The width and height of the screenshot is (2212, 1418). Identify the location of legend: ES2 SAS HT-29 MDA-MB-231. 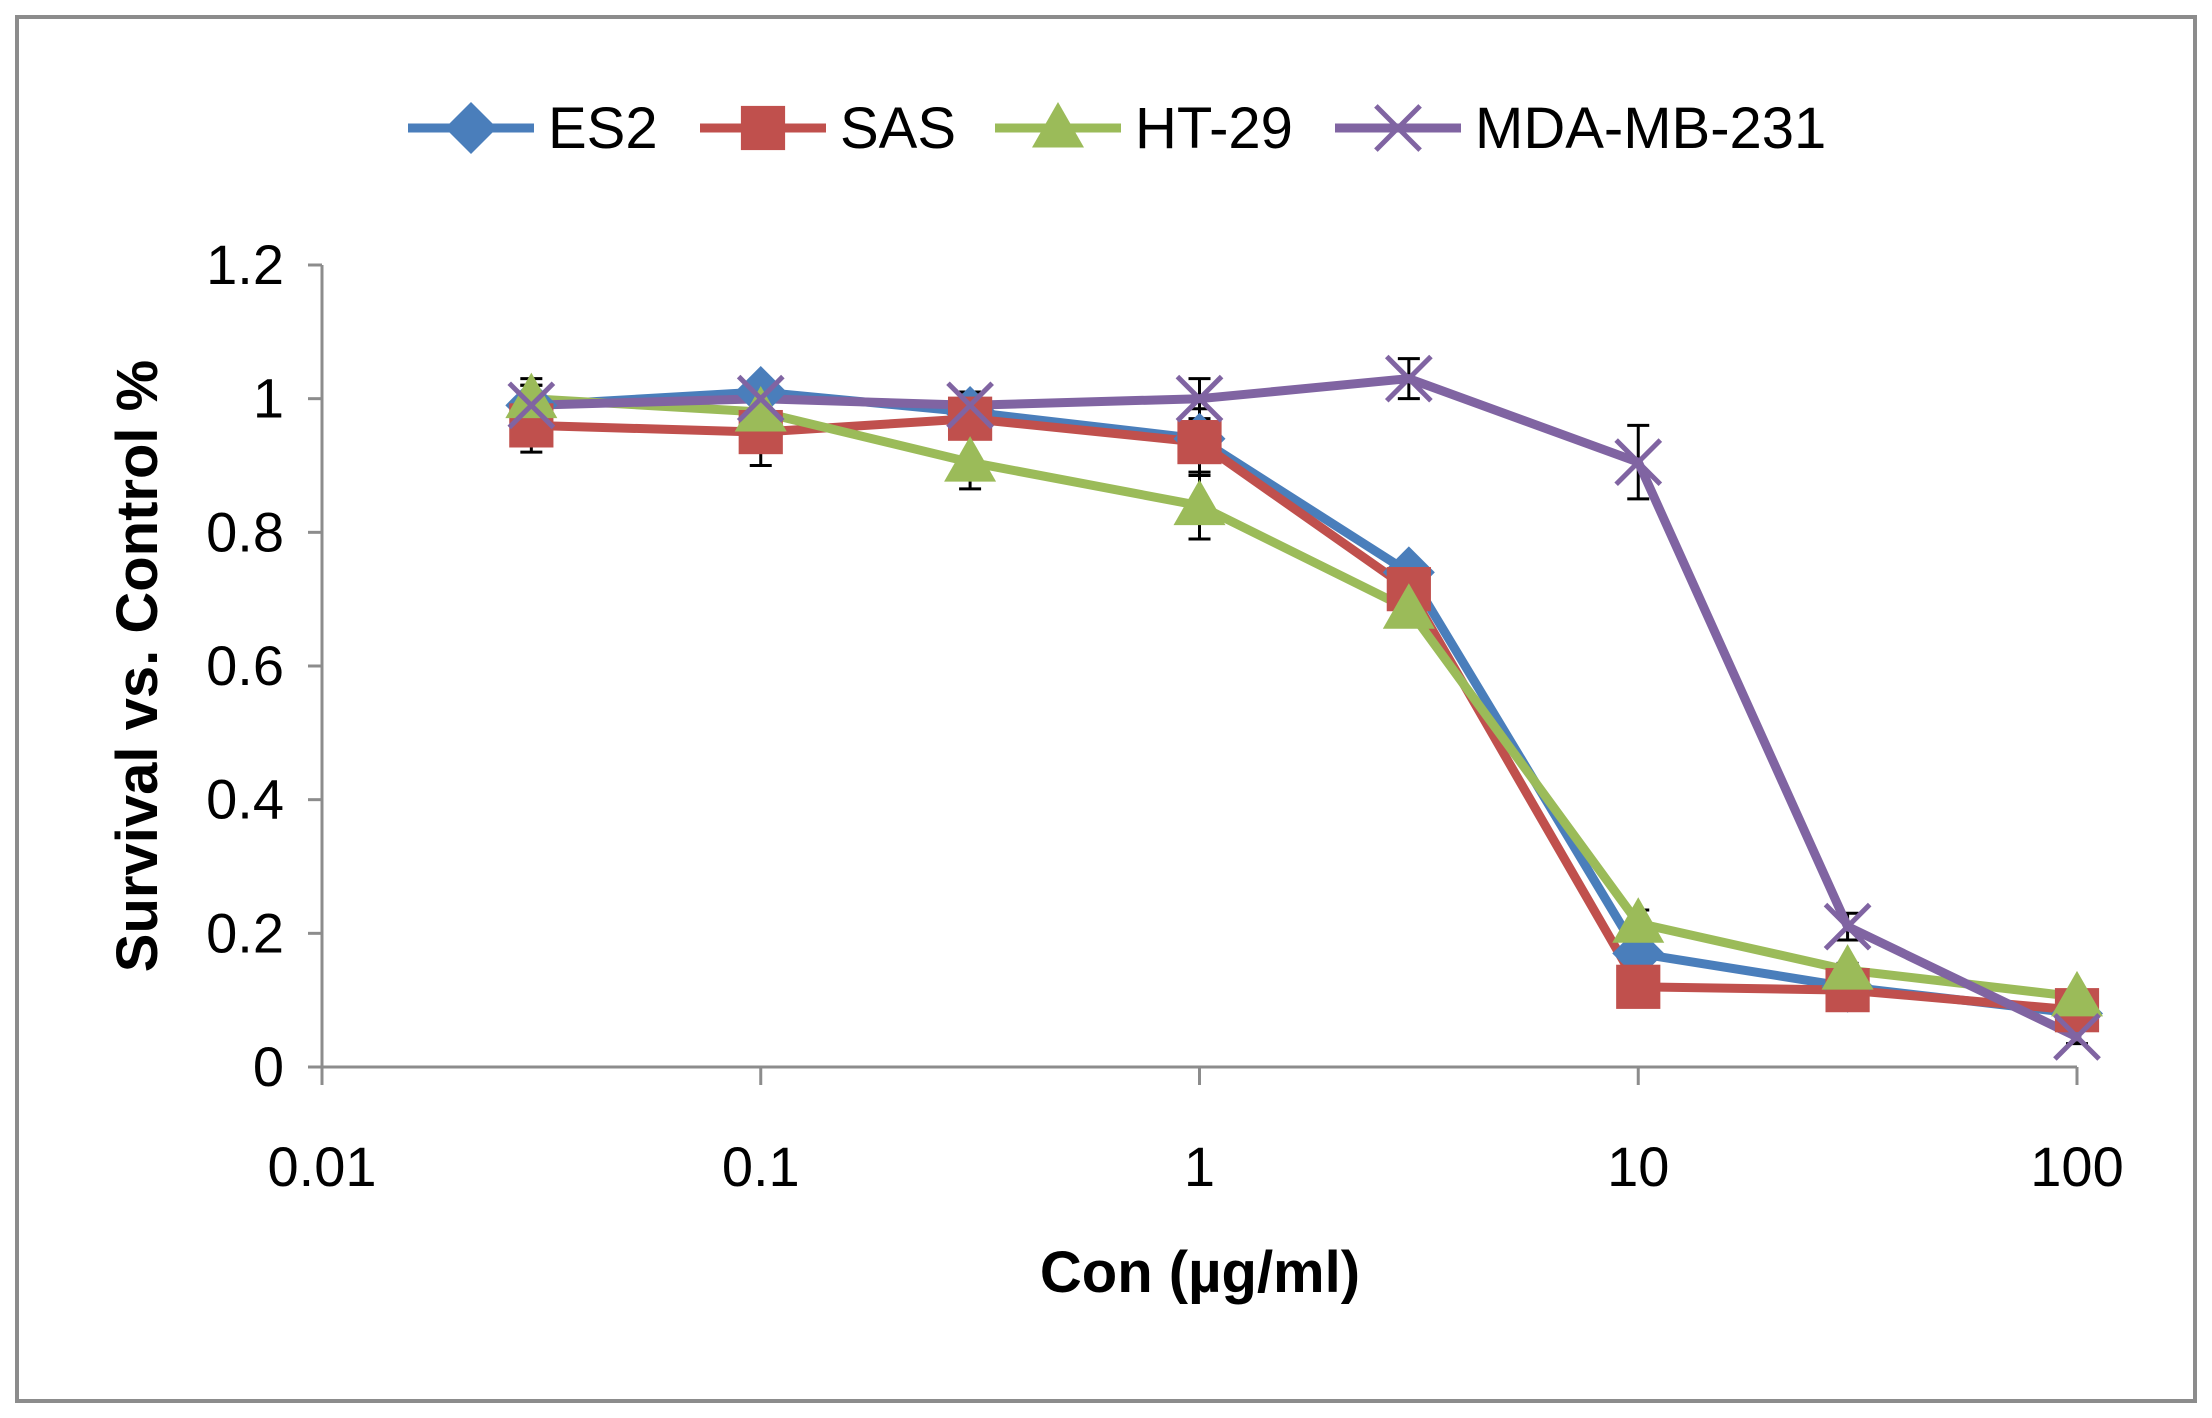
(1117, 128).